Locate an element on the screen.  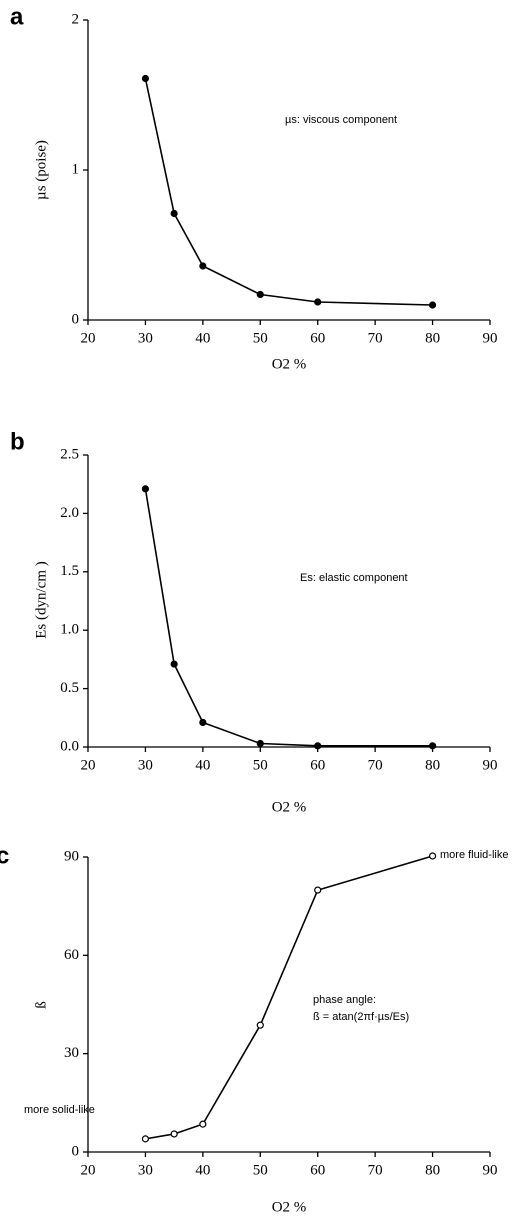
y-tick-label: 2.0 is located at coordinates (69, 513).